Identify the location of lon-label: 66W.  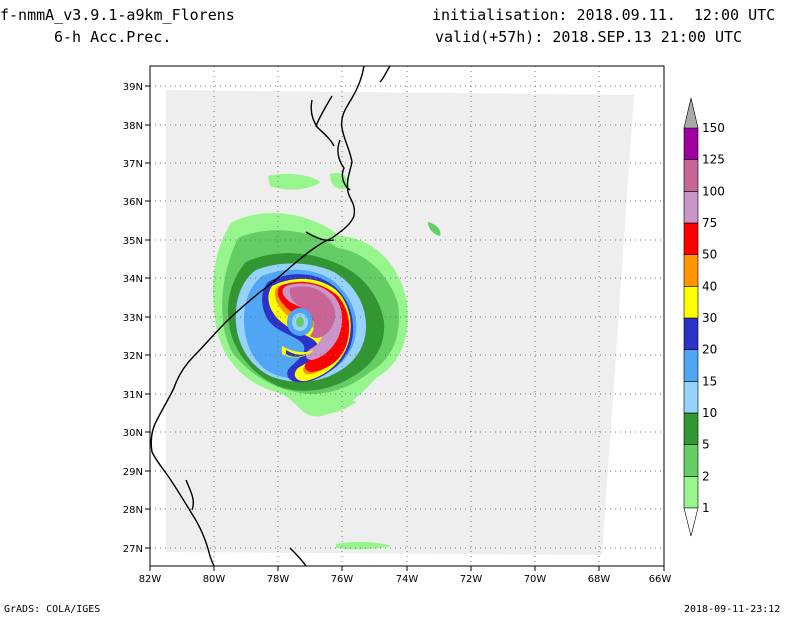
(660, 579).